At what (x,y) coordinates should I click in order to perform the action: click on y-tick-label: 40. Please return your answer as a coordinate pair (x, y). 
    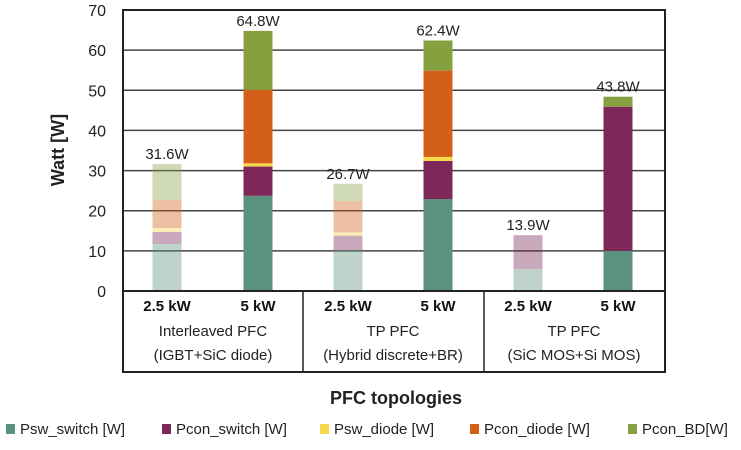
    Looking at the image, I should click on (97, 131).